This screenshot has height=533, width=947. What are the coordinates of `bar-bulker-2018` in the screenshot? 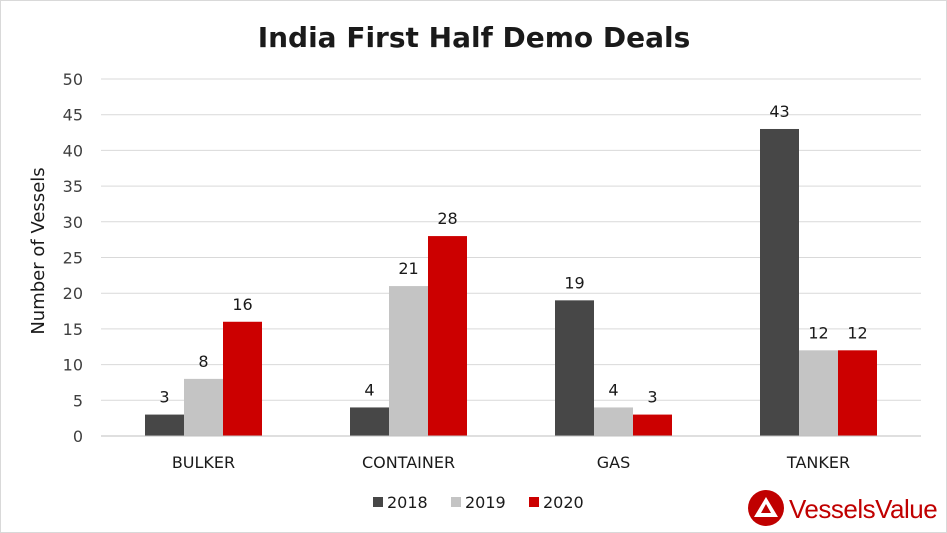 It's located at (164, 425).